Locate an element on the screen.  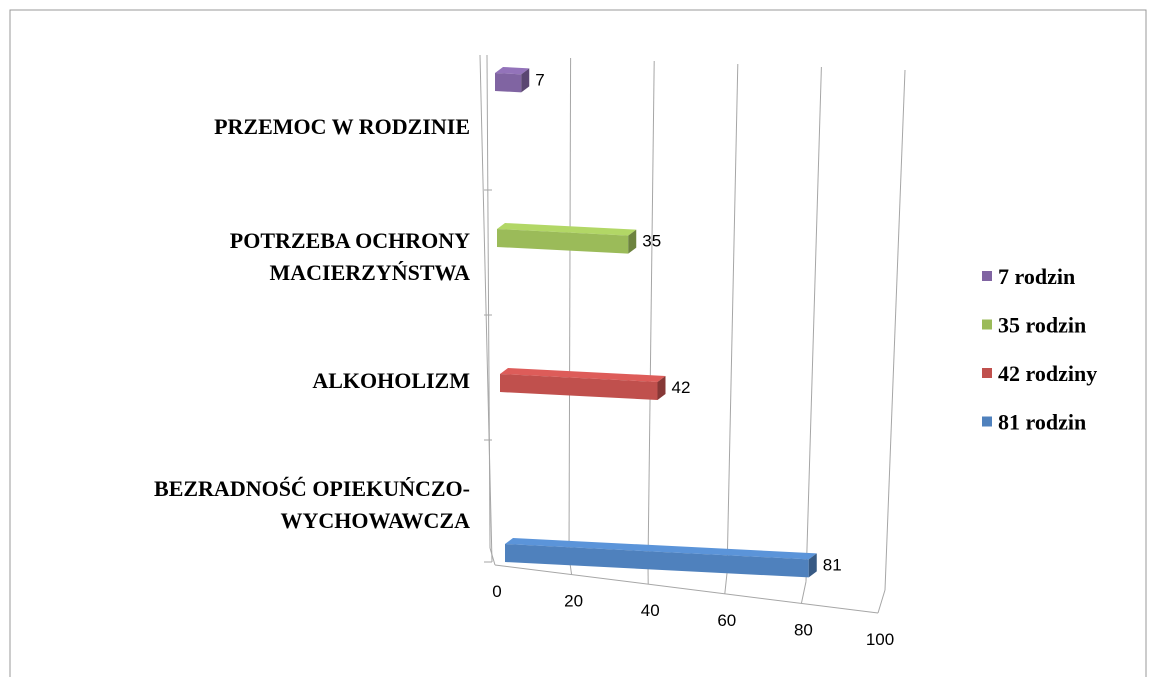
axis-wall is located at coordinates (486, 308).